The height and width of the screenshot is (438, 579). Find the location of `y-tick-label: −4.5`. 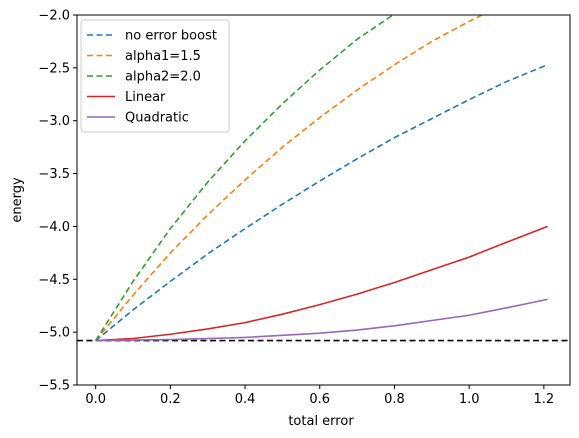

y-tick-label: −4.5 is located at coordinates (54, 280).